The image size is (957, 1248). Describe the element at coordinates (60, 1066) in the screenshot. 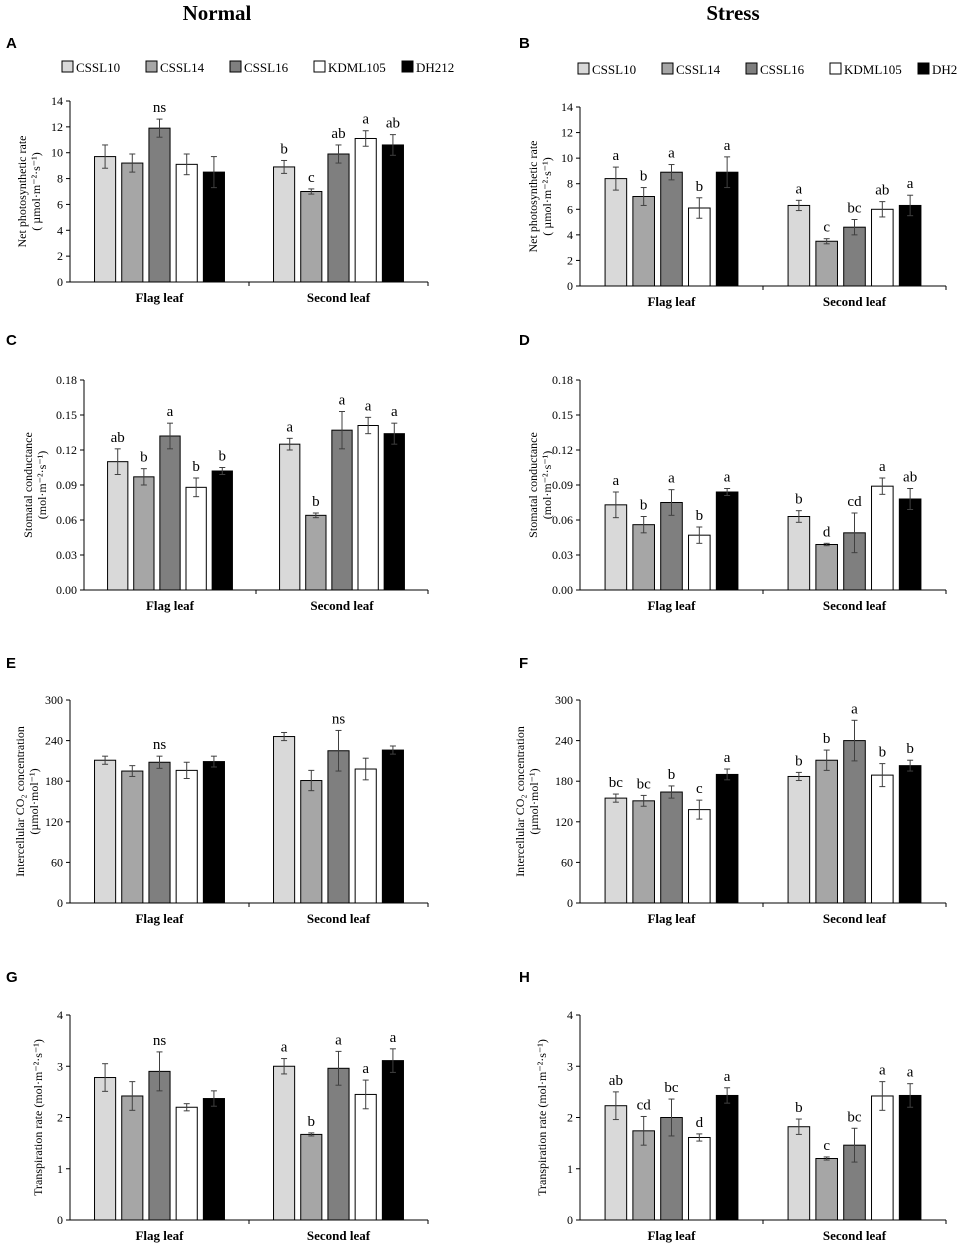

I see `y-tick-label: 3` at that location.